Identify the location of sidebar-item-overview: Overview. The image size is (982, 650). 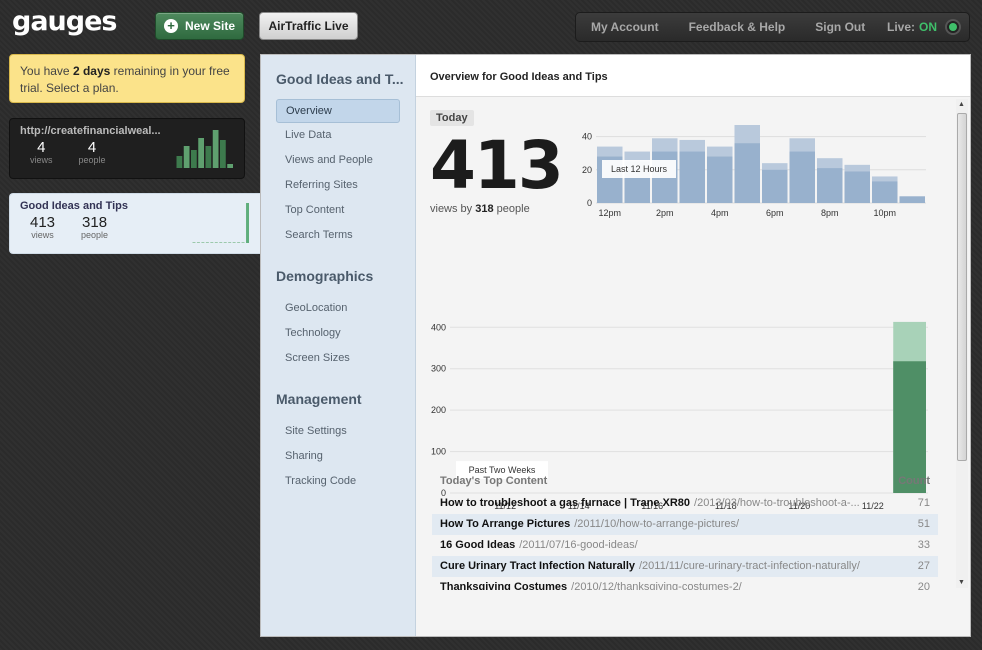
(338, 111).